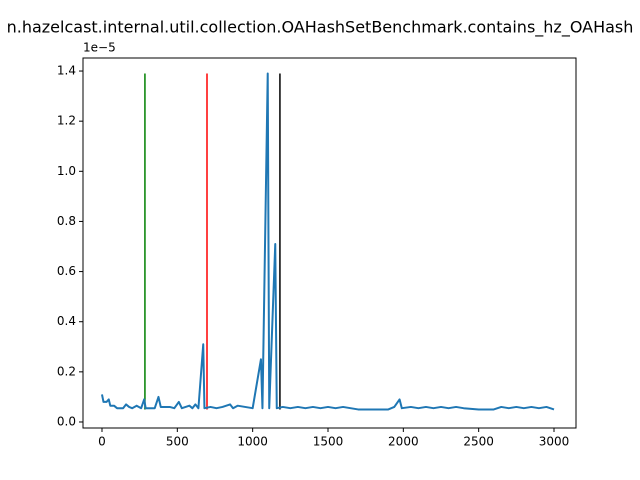 The width and height of the screenshot is (640, 480). Describe the element at coordinates (102, 442) in the screenshot. I see `x-tick-label: 0` at that location.